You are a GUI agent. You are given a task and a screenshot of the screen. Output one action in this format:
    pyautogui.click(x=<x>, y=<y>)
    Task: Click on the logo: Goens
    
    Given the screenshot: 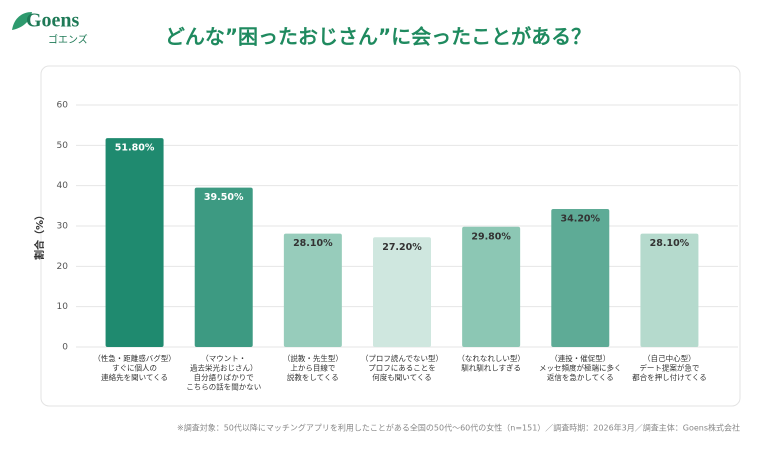 What is the action you would take?
    pyautogui.click(x=53, y=21)
    